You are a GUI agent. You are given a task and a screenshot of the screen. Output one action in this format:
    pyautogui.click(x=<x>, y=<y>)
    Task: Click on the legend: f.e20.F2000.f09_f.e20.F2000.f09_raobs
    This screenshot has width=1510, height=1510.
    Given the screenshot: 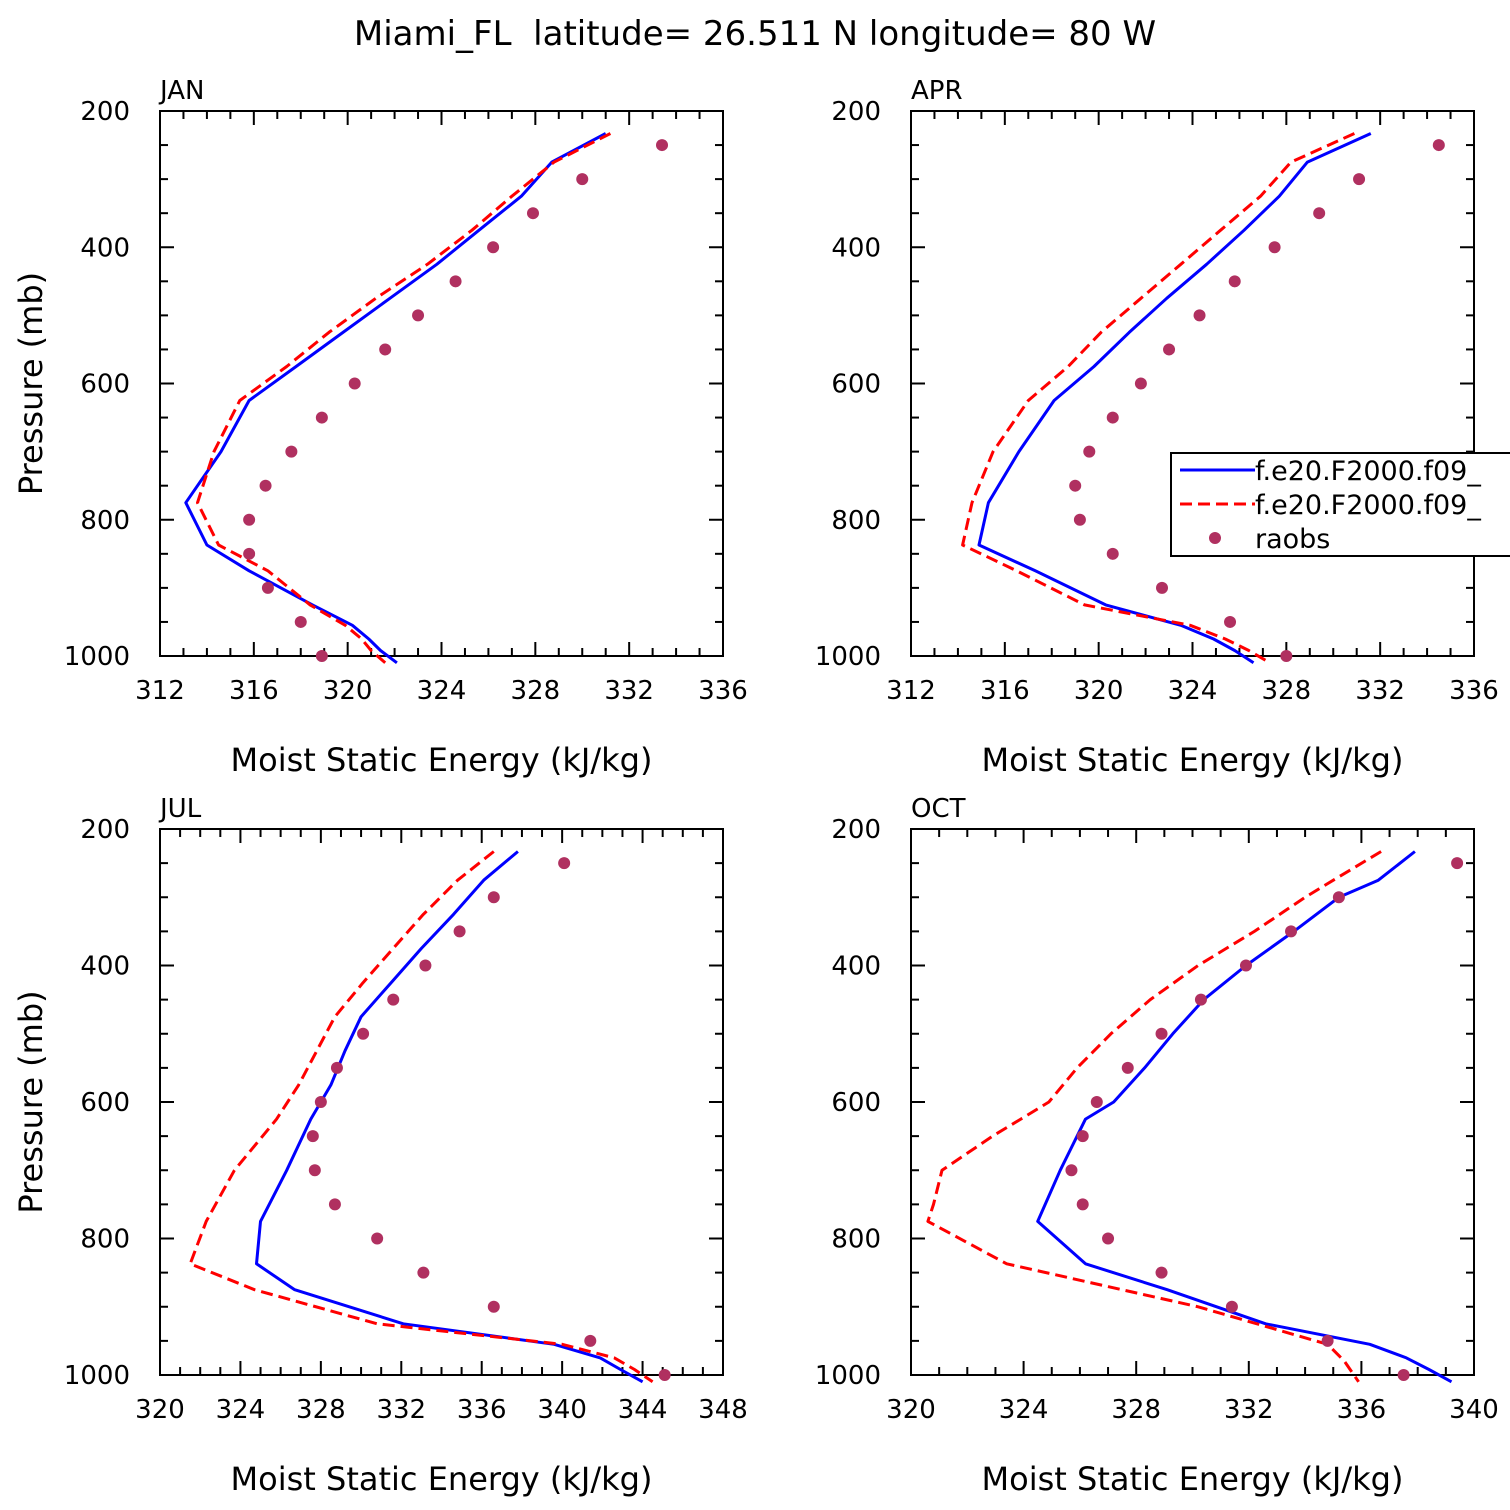 What is the action you would take?
    pyautogui.click(x=1340, y=504)
    